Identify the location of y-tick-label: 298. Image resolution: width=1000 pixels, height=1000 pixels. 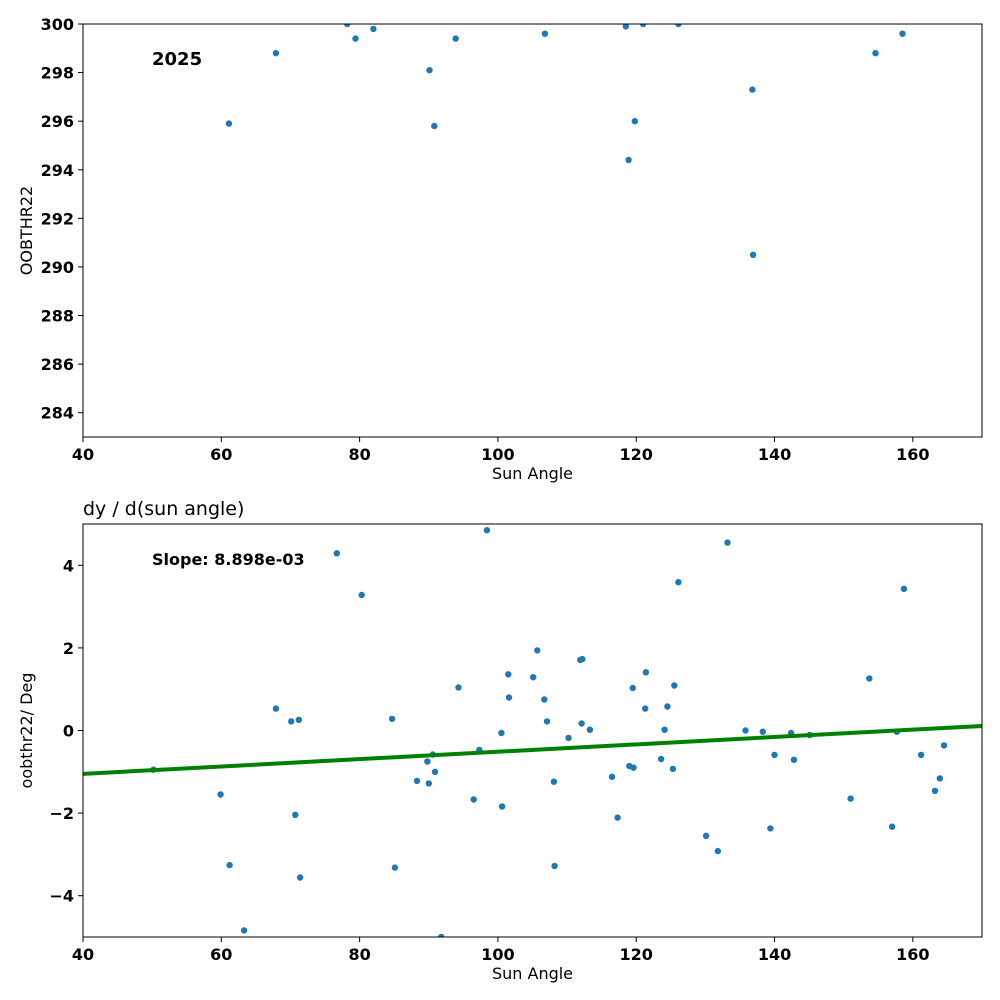
(57, 73).